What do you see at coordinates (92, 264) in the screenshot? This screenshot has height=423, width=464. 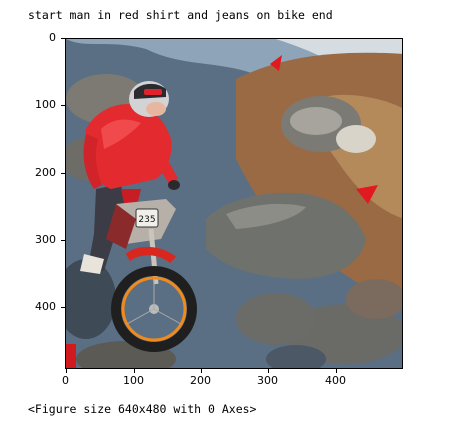 I see `rider-boot` at bounding box center [92, 264].